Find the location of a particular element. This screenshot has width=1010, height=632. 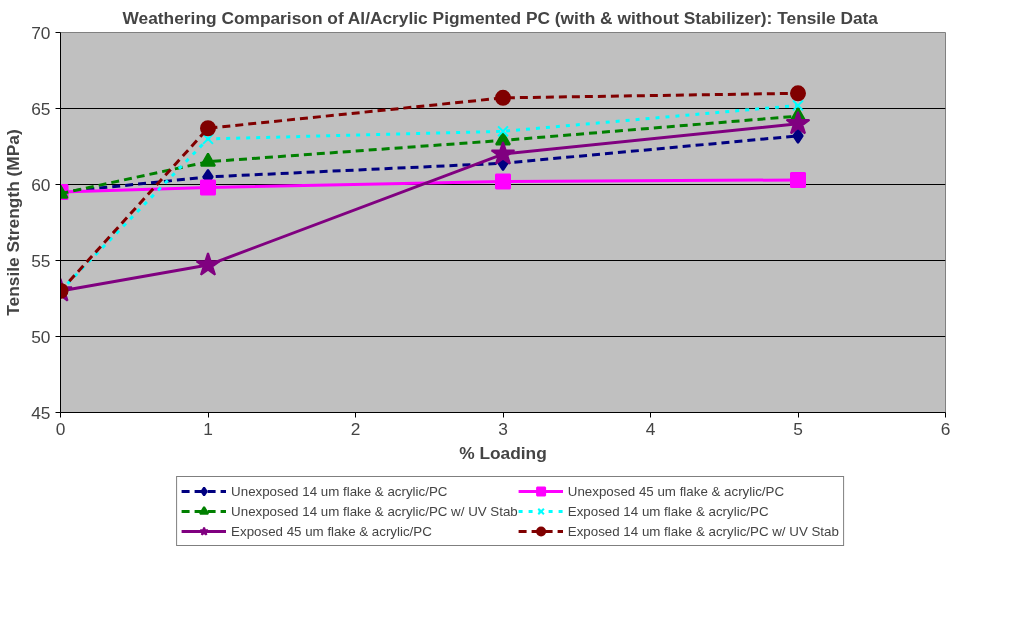

y-tick-label: 60 is located at coordinates (41, 184).